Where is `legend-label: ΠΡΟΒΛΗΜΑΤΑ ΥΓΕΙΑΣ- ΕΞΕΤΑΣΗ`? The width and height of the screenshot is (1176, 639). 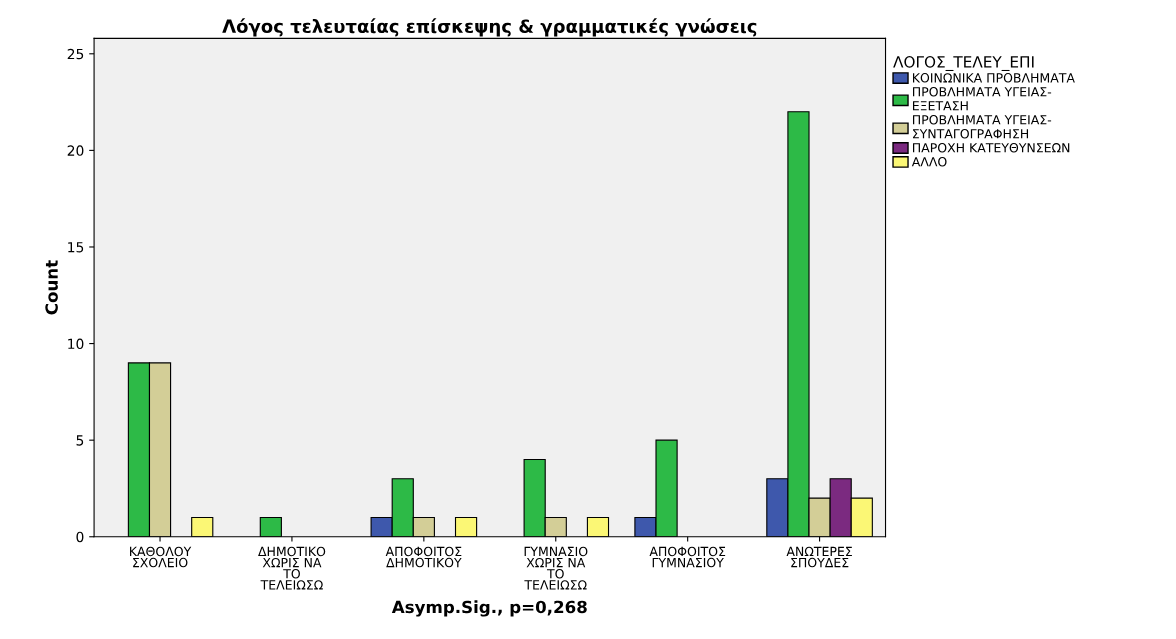 legend-label: ΠΡΟΒΛΗΜΑΤΑ ΥΓΕΙΑΣ- ΕΞΕΤΑΣΗ is located at coordinates (982, 99).